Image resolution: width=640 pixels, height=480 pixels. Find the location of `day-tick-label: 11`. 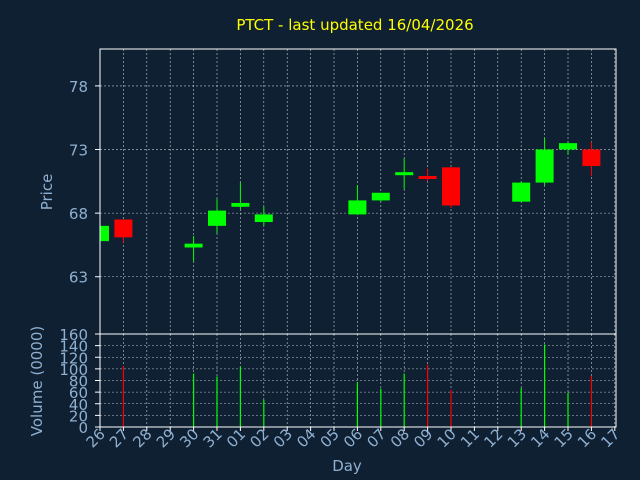

day-tick-label: 11 is located at coordinates (470, 438).